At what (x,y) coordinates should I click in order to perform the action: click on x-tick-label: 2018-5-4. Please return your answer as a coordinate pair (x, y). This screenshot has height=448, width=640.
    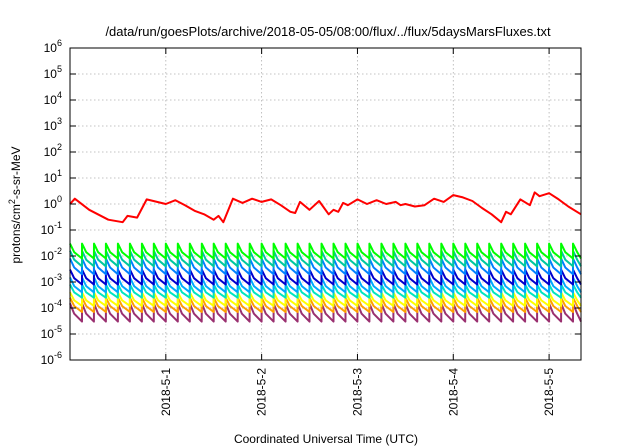
    Looking at the image, I should click on (453, 392).